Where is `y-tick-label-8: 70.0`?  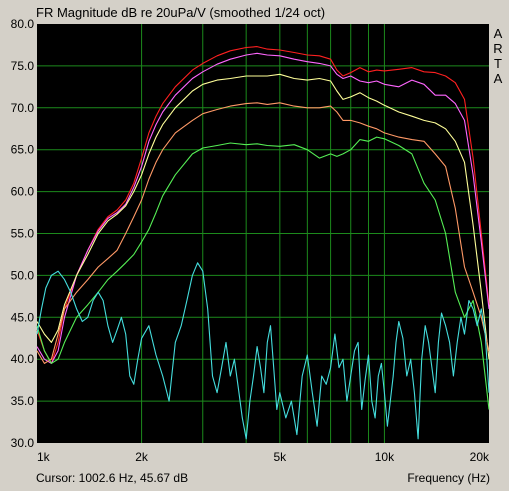
y-tick-label-8: 70.0 is located at coordinates (23, 108).